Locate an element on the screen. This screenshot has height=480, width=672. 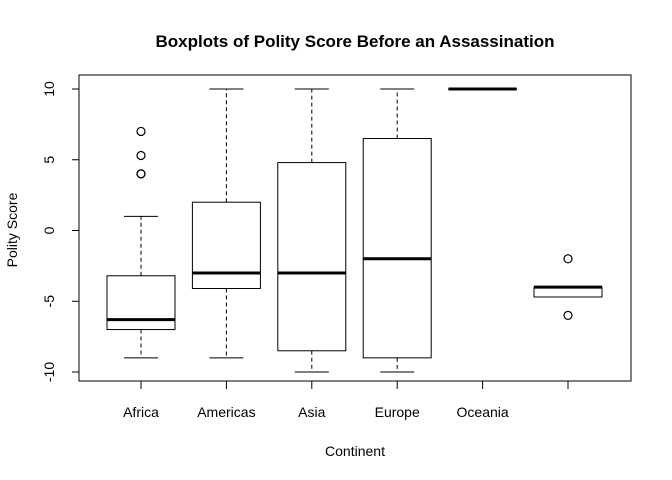
x-tick-label: Europe is located at coordinates (397, 412).